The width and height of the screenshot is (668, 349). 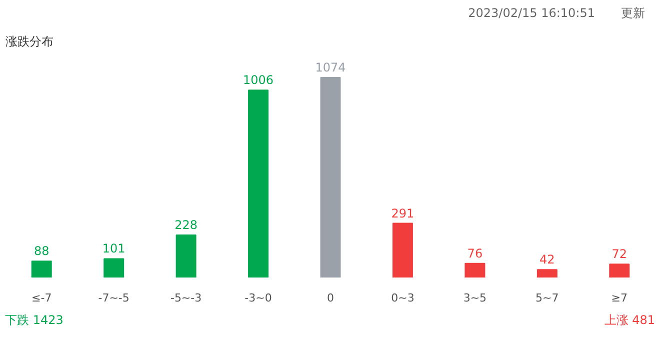 What do you see at coordinates (330, 298) in the screenshot?
I see `x-tick-label: 0` at bounding box center [330, 298].